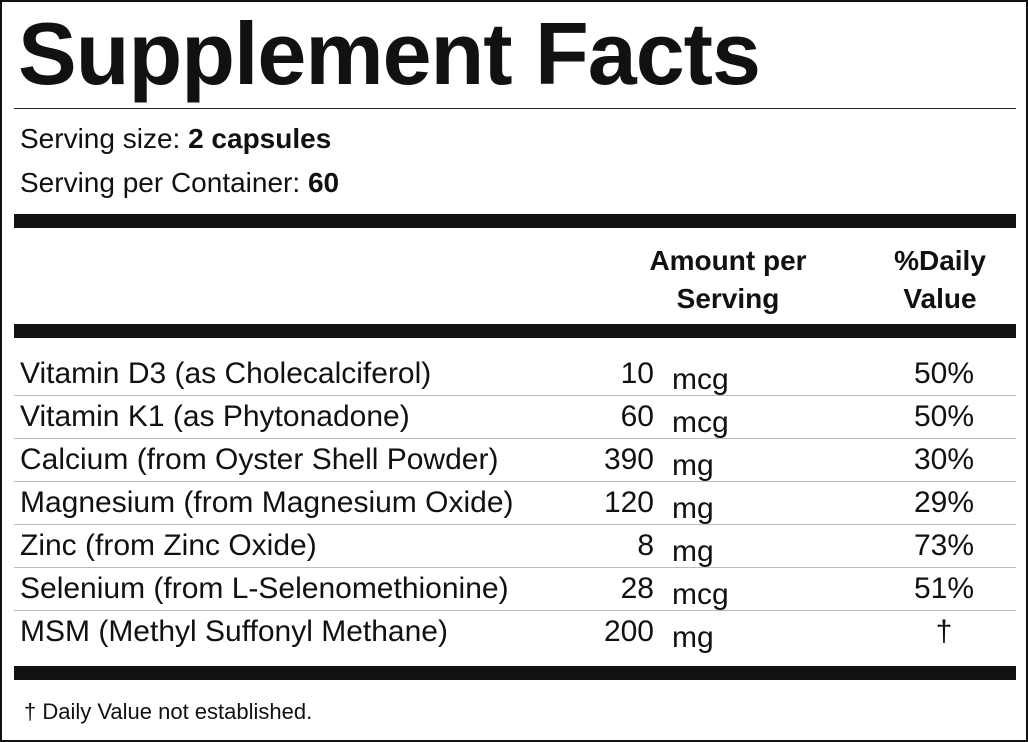 Image resolution: width=1028 pixels, height=742 pixels. I want to click on nutrient-name: Calcium (from Oyster Shell Powder), so click(259, 459).